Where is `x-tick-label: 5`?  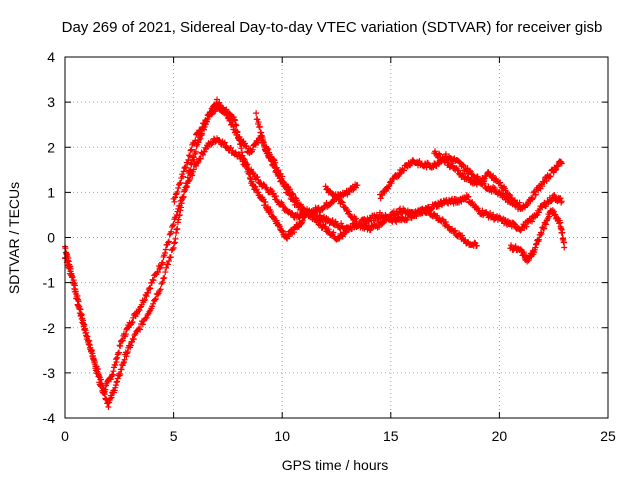 x-tick-label: 5 is located at coordinates (174, 436).